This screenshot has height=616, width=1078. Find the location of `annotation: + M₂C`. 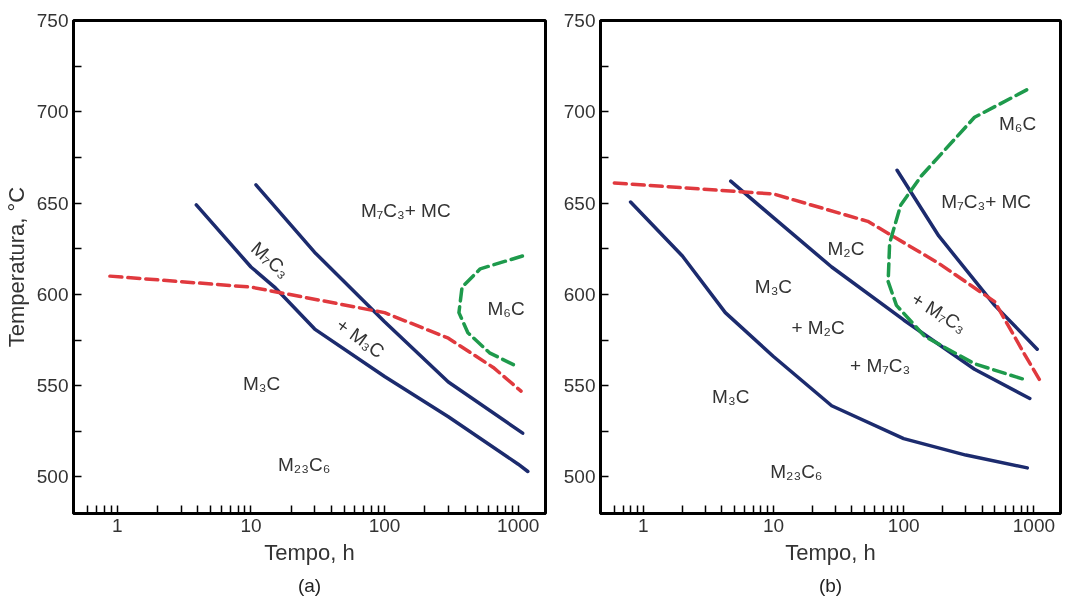

annotation: + M₂C is located at coordinates (818, 327).